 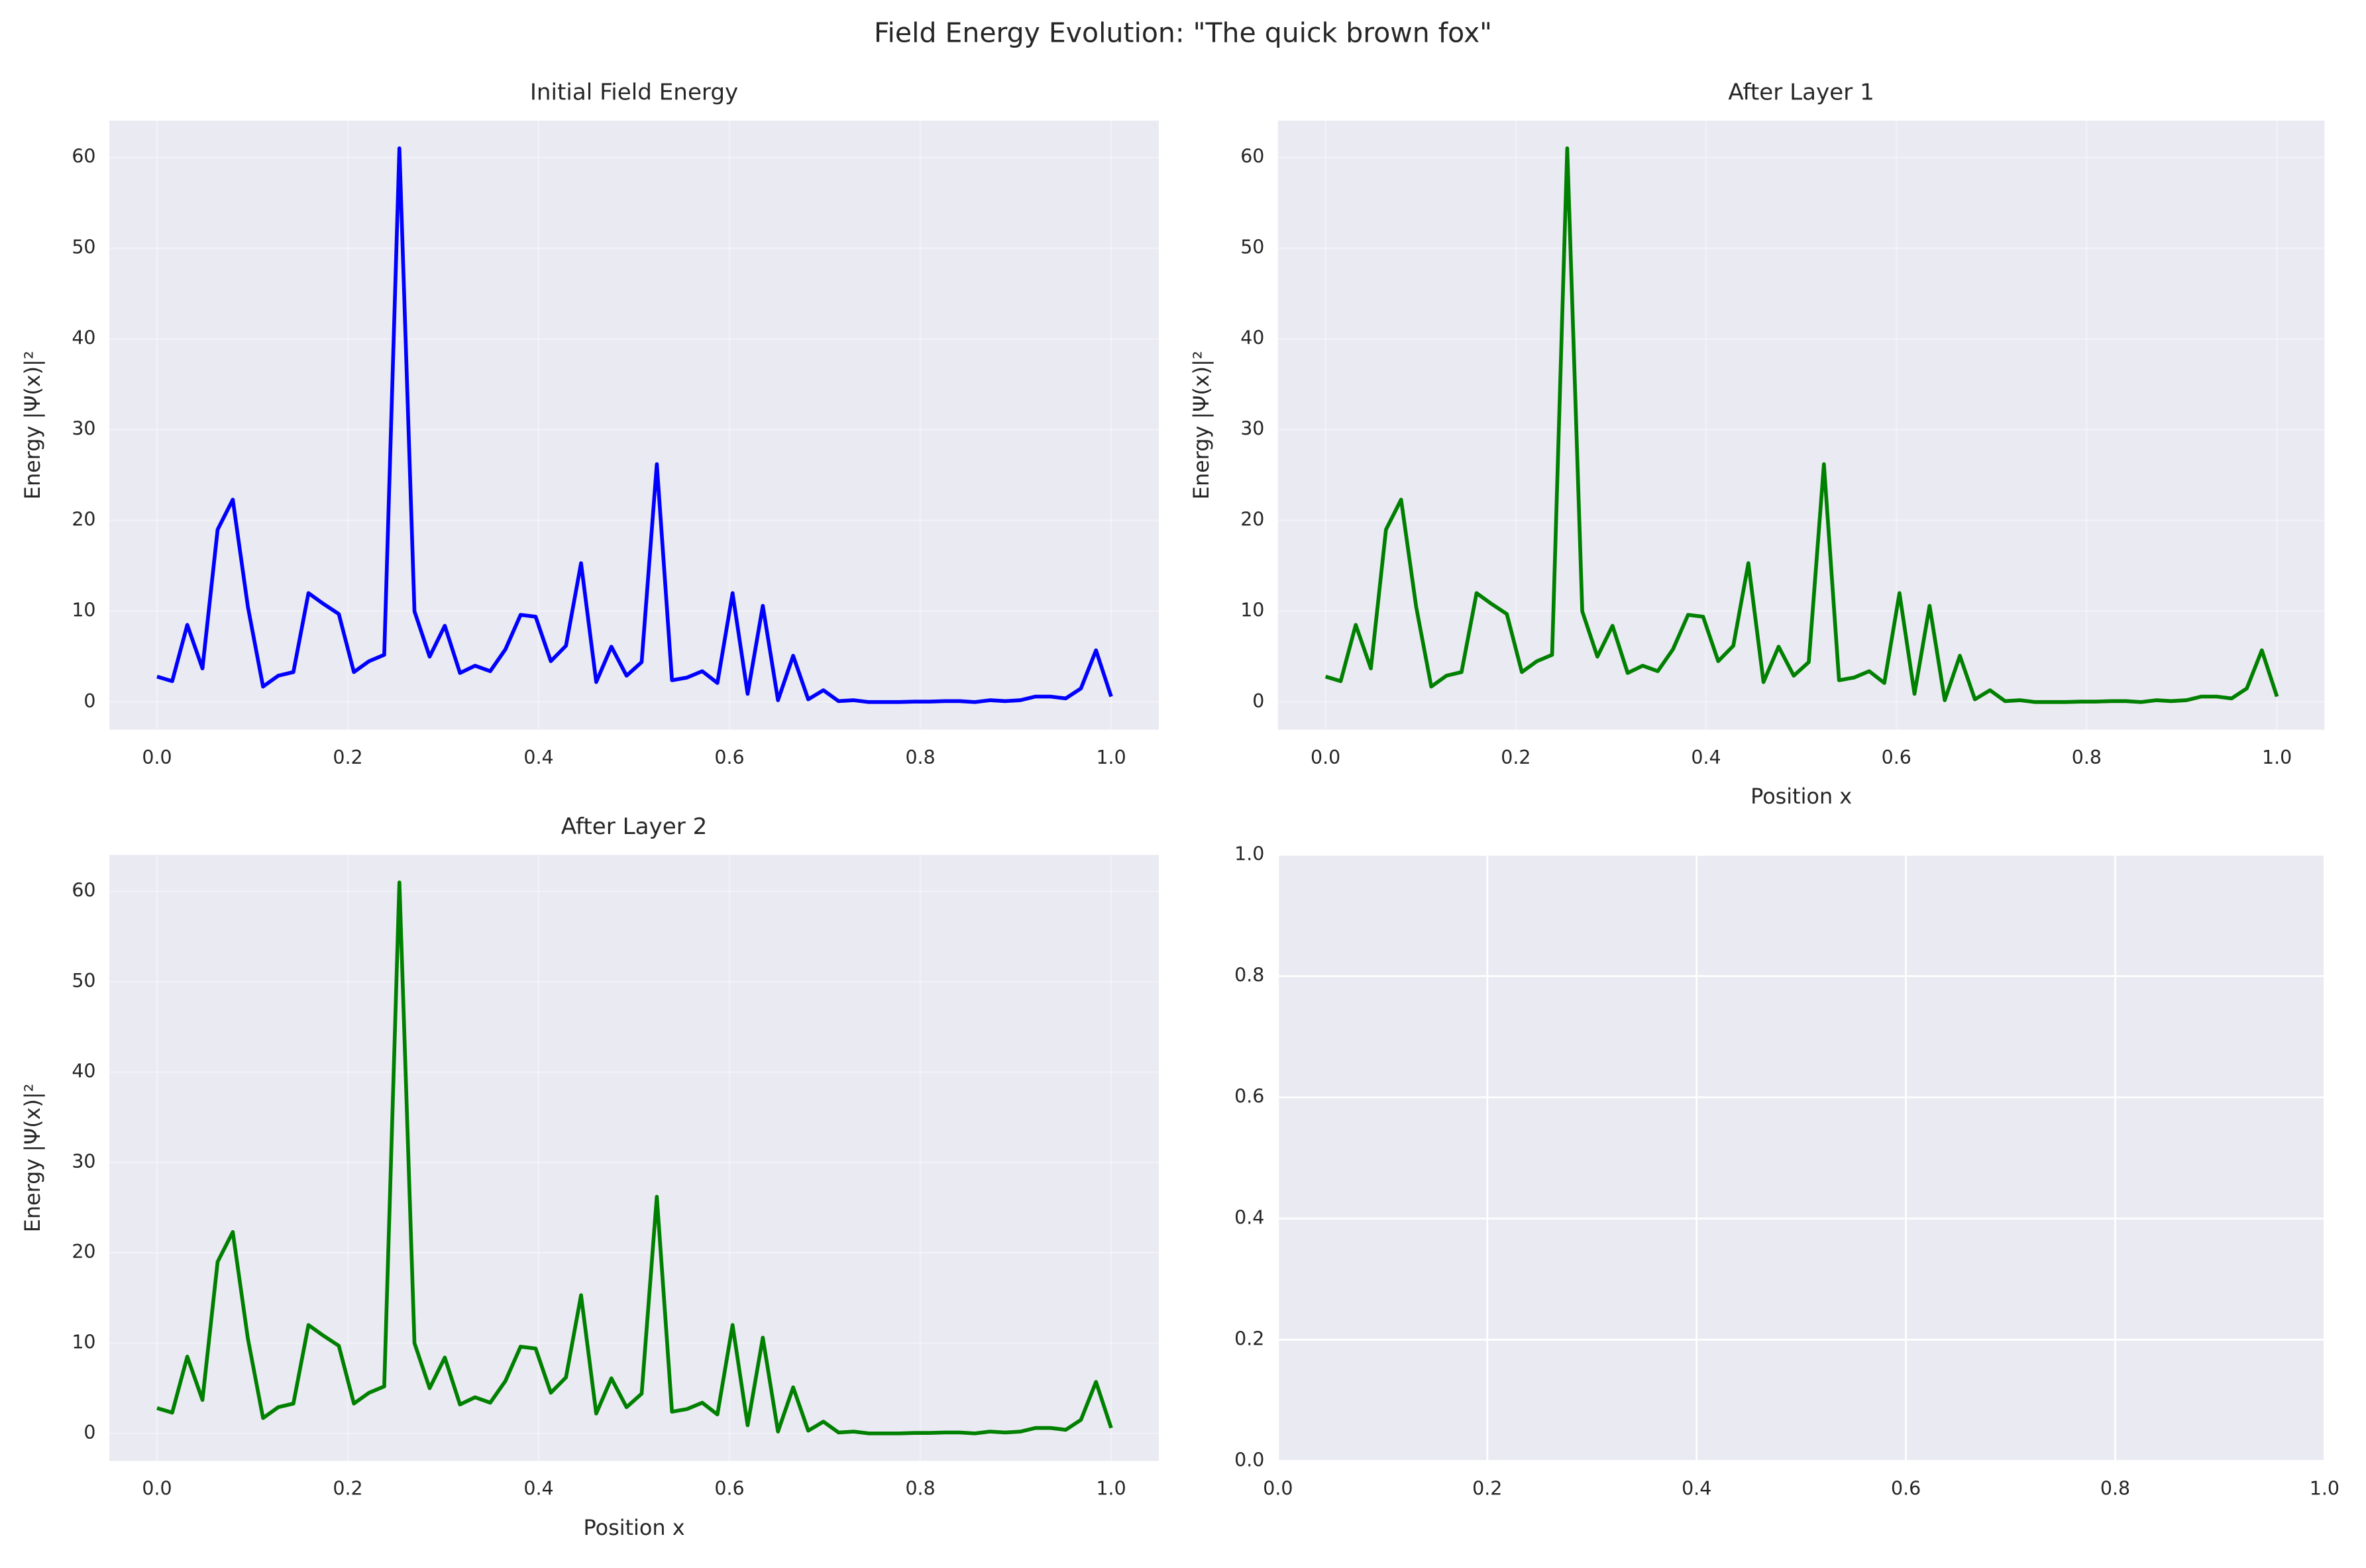 I want to click on y-tick-label: 0.2, so click(x=1249, y=1338).